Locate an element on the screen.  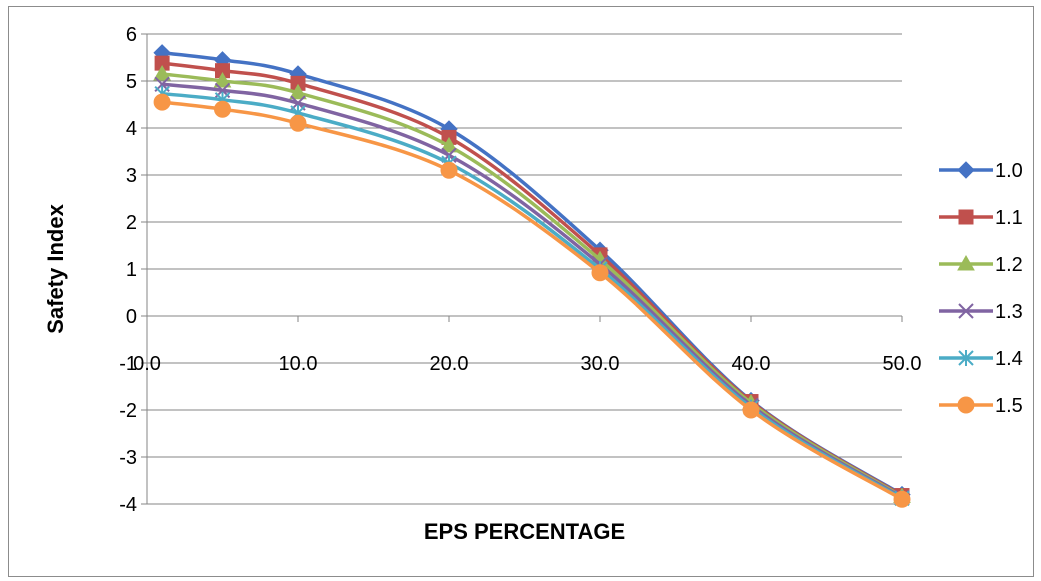
y-tick-label: 3 is located at coordinates (131, 176).